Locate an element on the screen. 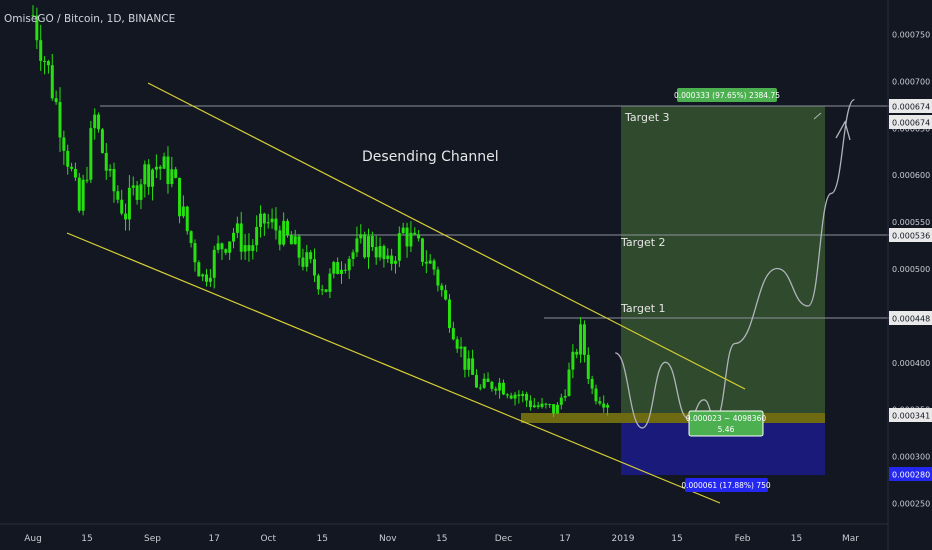 The width and height of the screenshot is (932, 550). time-tick-label: Oct is located at coordinates (268, 539).